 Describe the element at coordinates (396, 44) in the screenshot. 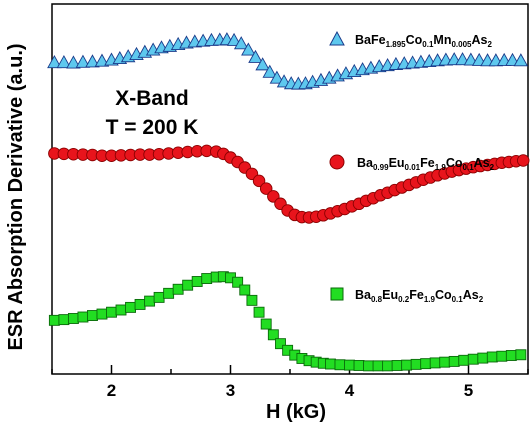

I see `legend-subscript: 1.895` at that location.